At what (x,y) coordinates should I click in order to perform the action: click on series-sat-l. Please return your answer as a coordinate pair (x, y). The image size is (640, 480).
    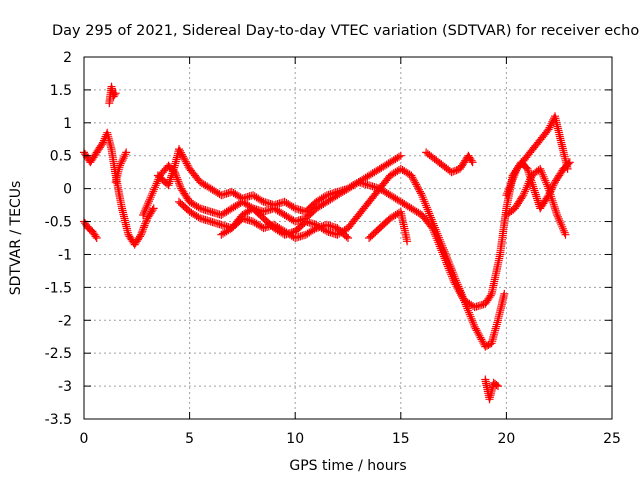
    Looking at the image, I should click on (537, 156).